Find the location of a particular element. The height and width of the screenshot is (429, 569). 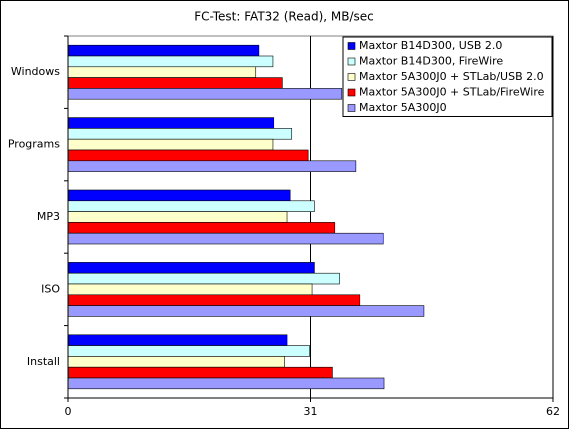

y-tick-label: Install is located at coordinates (43, 361).